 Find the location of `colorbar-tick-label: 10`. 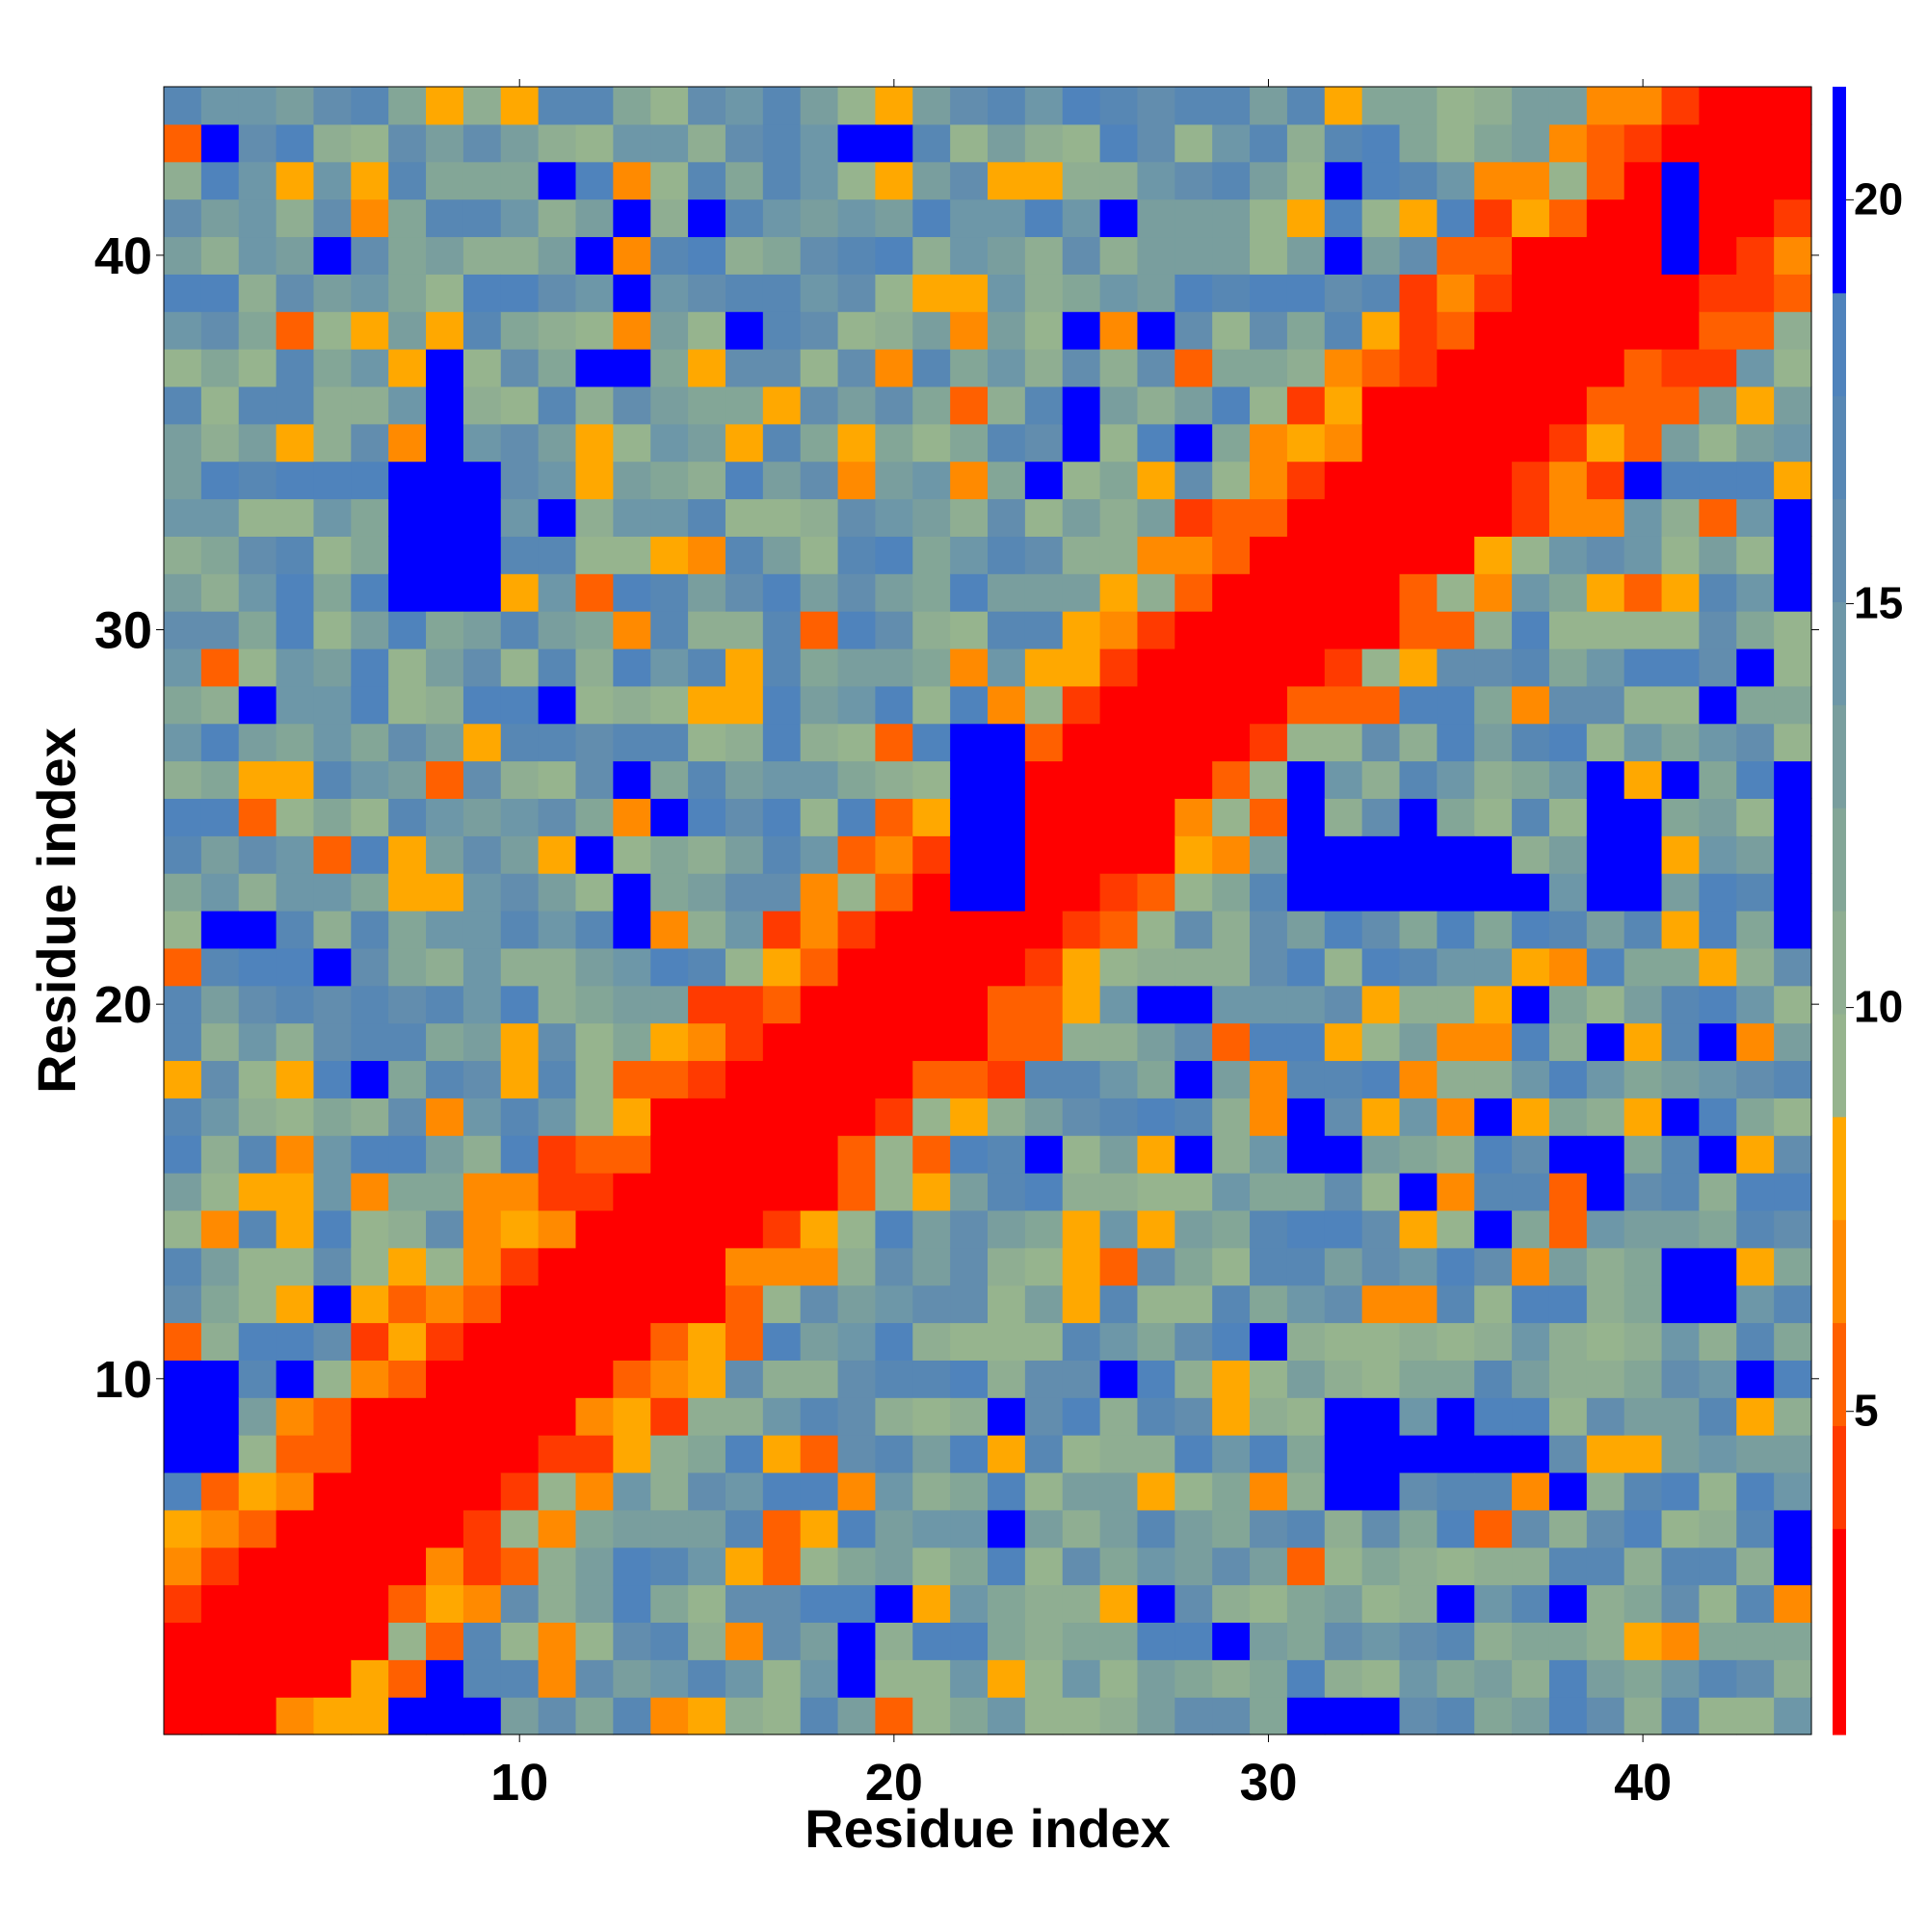

colorbar-tick-label: 10 is located at coordinates (1878, 1007).